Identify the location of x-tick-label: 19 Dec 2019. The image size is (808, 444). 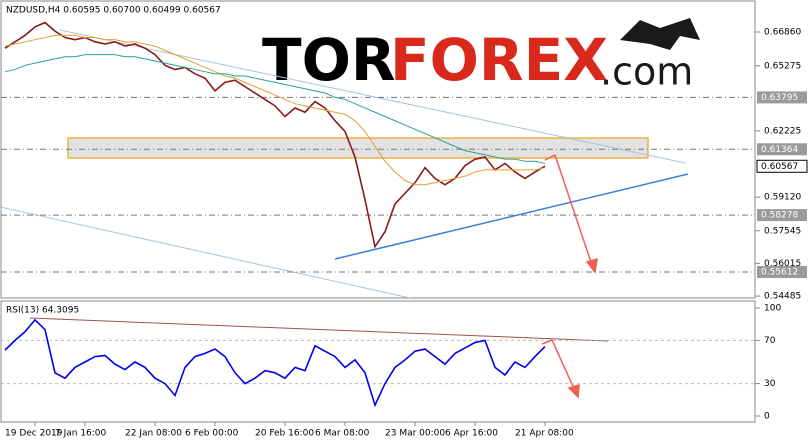
(34, 434).